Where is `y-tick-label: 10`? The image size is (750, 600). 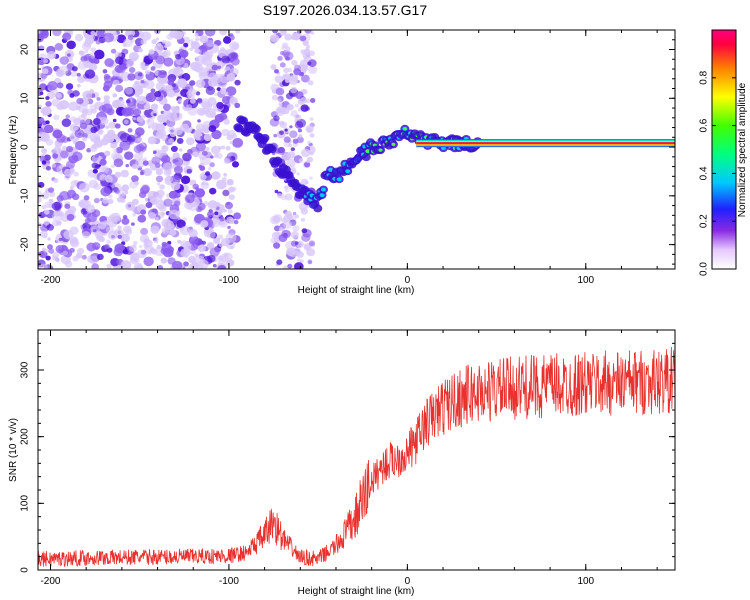
y-tick-label: 10 is located at coordinates (25, 98).